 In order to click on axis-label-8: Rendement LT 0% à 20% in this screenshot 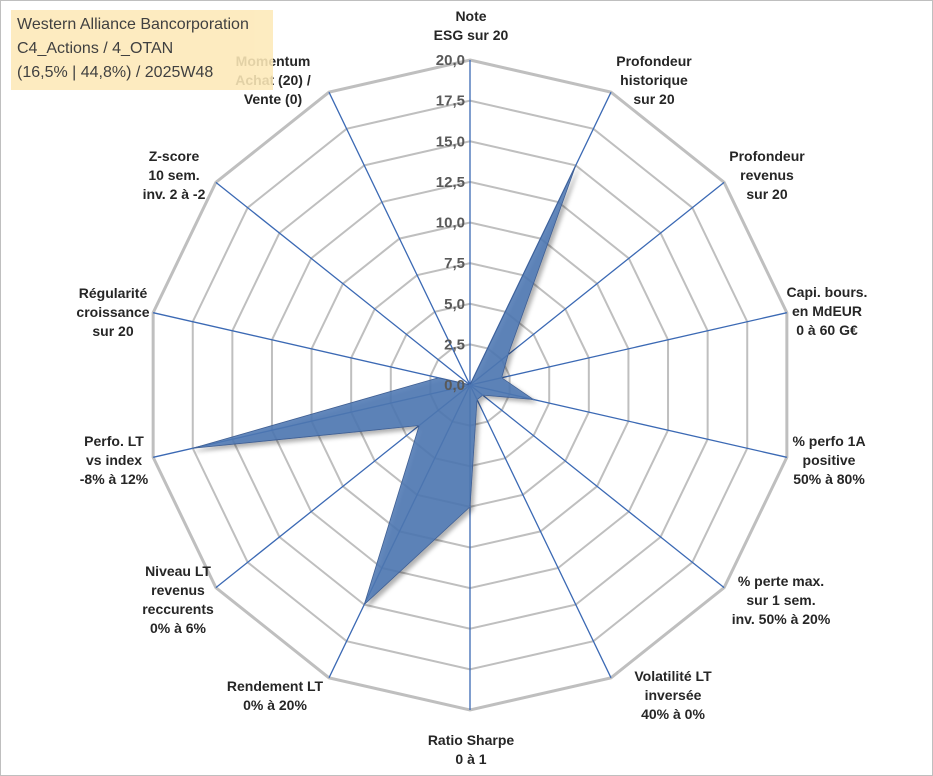, I will do `click(275, 695)`.